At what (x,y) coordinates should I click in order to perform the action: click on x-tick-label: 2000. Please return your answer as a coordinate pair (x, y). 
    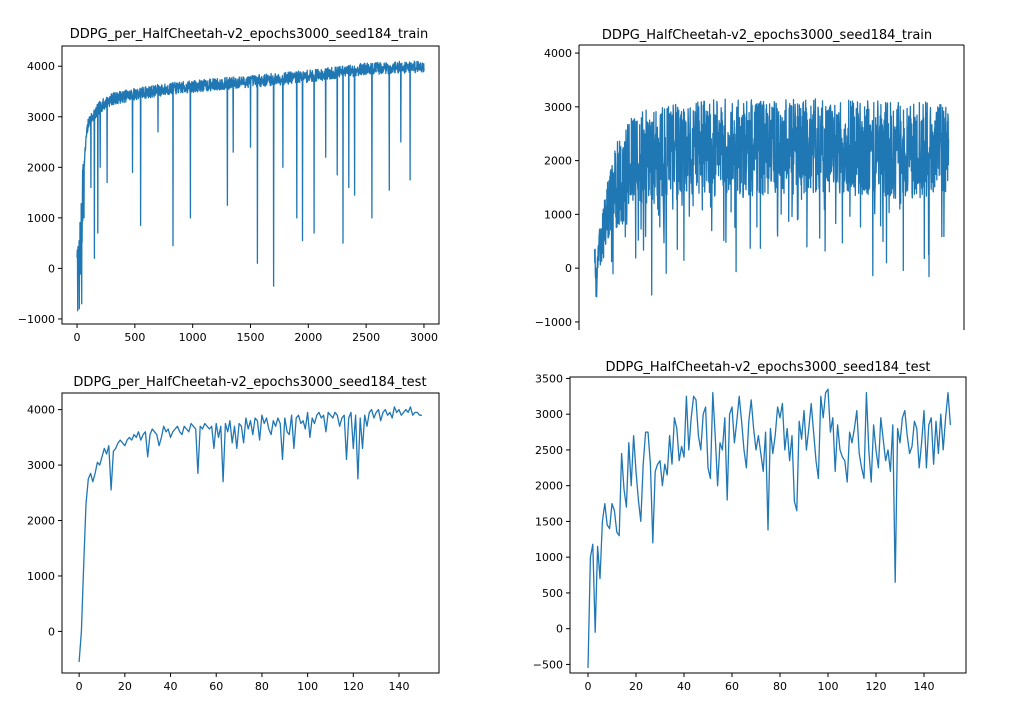
    Looking at the image, I should click on (308, 337).